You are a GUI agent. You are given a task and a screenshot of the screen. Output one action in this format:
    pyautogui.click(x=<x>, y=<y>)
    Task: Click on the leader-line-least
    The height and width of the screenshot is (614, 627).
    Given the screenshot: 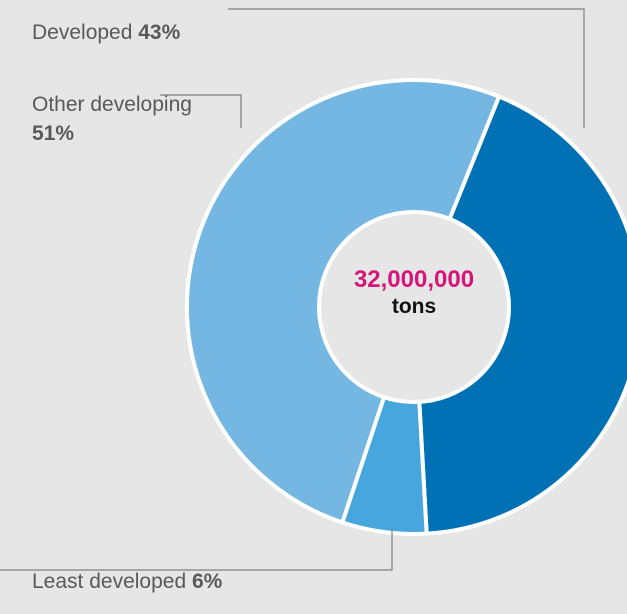 What is the action you would take?
    pyautogui.click(x=196, y=549)
    